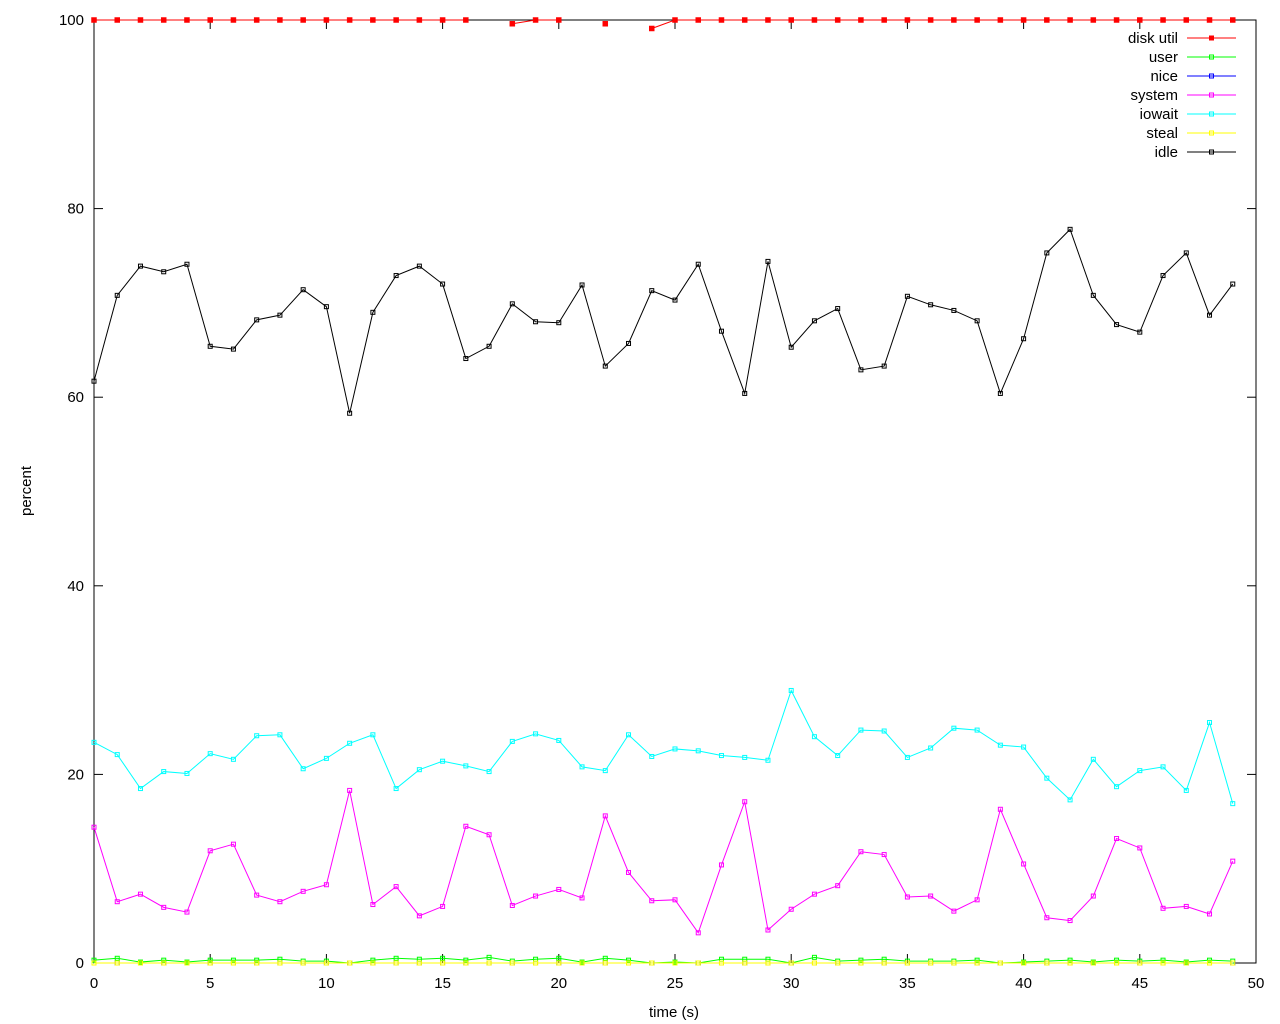 The image size is (1280, 1024). I want to click on legend-item-nice: nice, so click(1193, 76).